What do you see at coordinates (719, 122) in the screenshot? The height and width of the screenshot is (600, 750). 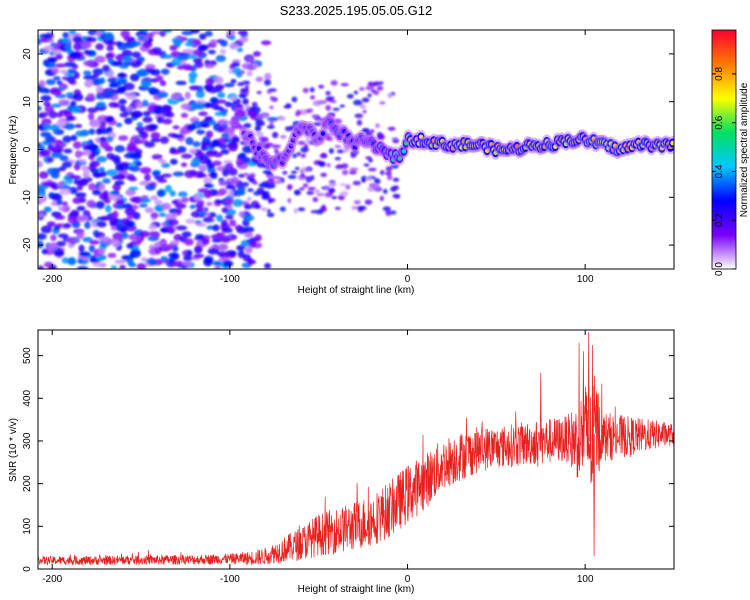 I see `colorbar-tick-label: 0.6` at bounding box center [719, 122].